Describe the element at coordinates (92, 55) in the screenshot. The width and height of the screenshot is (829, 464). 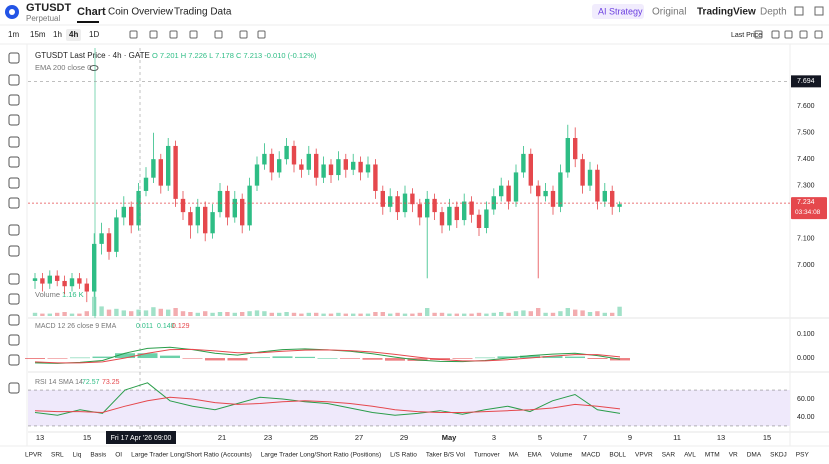
I see `chart-title: GTUSDT Last Price · 4h · GATE` at that location.